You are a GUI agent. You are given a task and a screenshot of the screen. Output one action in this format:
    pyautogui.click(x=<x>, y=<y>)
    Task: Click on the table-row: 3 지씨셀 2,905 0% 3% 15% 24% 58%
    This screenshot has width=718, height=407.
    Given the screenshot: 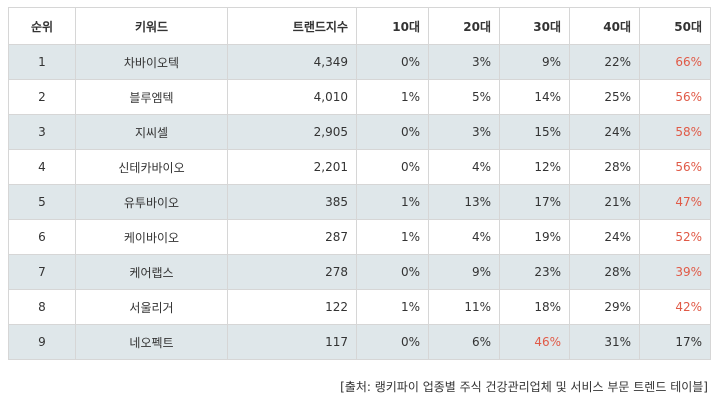 What is the action you would take?
    pyautogui.click(x=359, y=132)
    